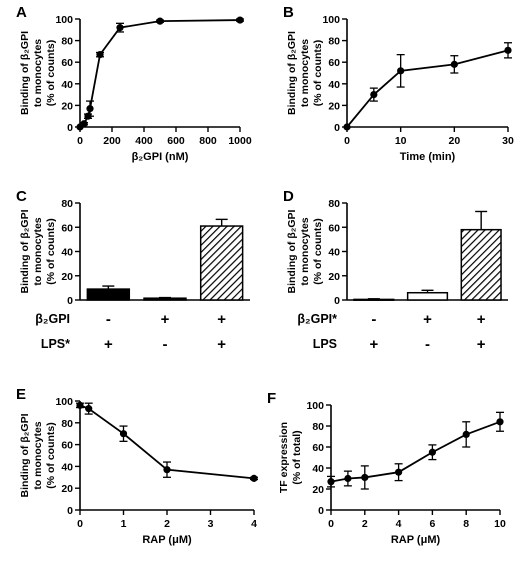 The image size is (520, 563). I want to click on minus-sign: -, so click(165, 344).